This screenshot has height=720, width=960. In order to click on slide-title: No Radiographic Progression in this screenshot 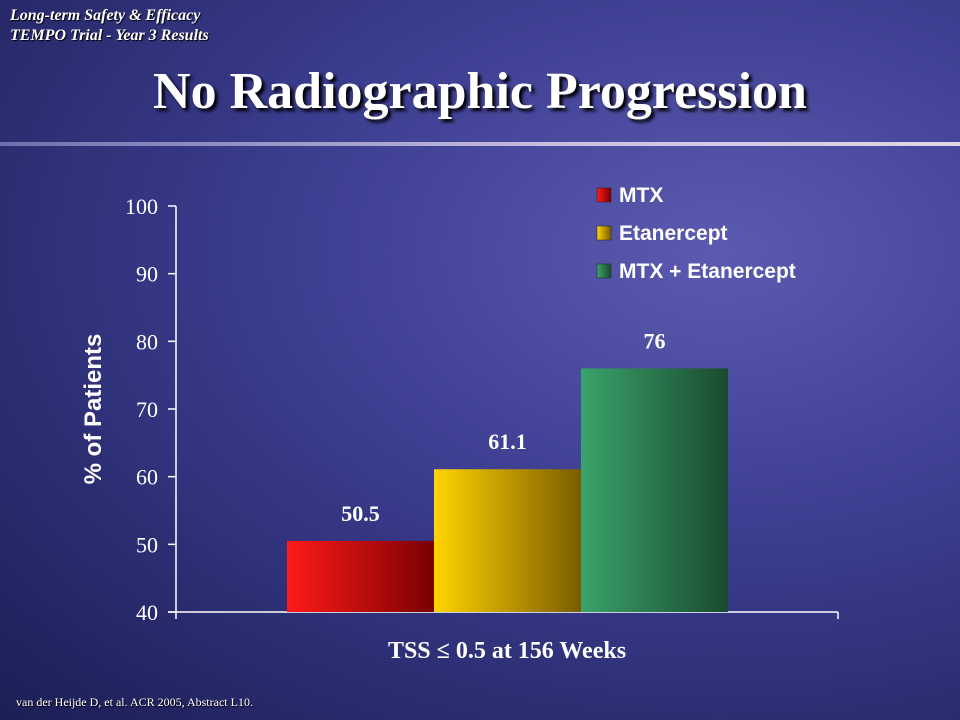, I will do `click(480, 91)`.